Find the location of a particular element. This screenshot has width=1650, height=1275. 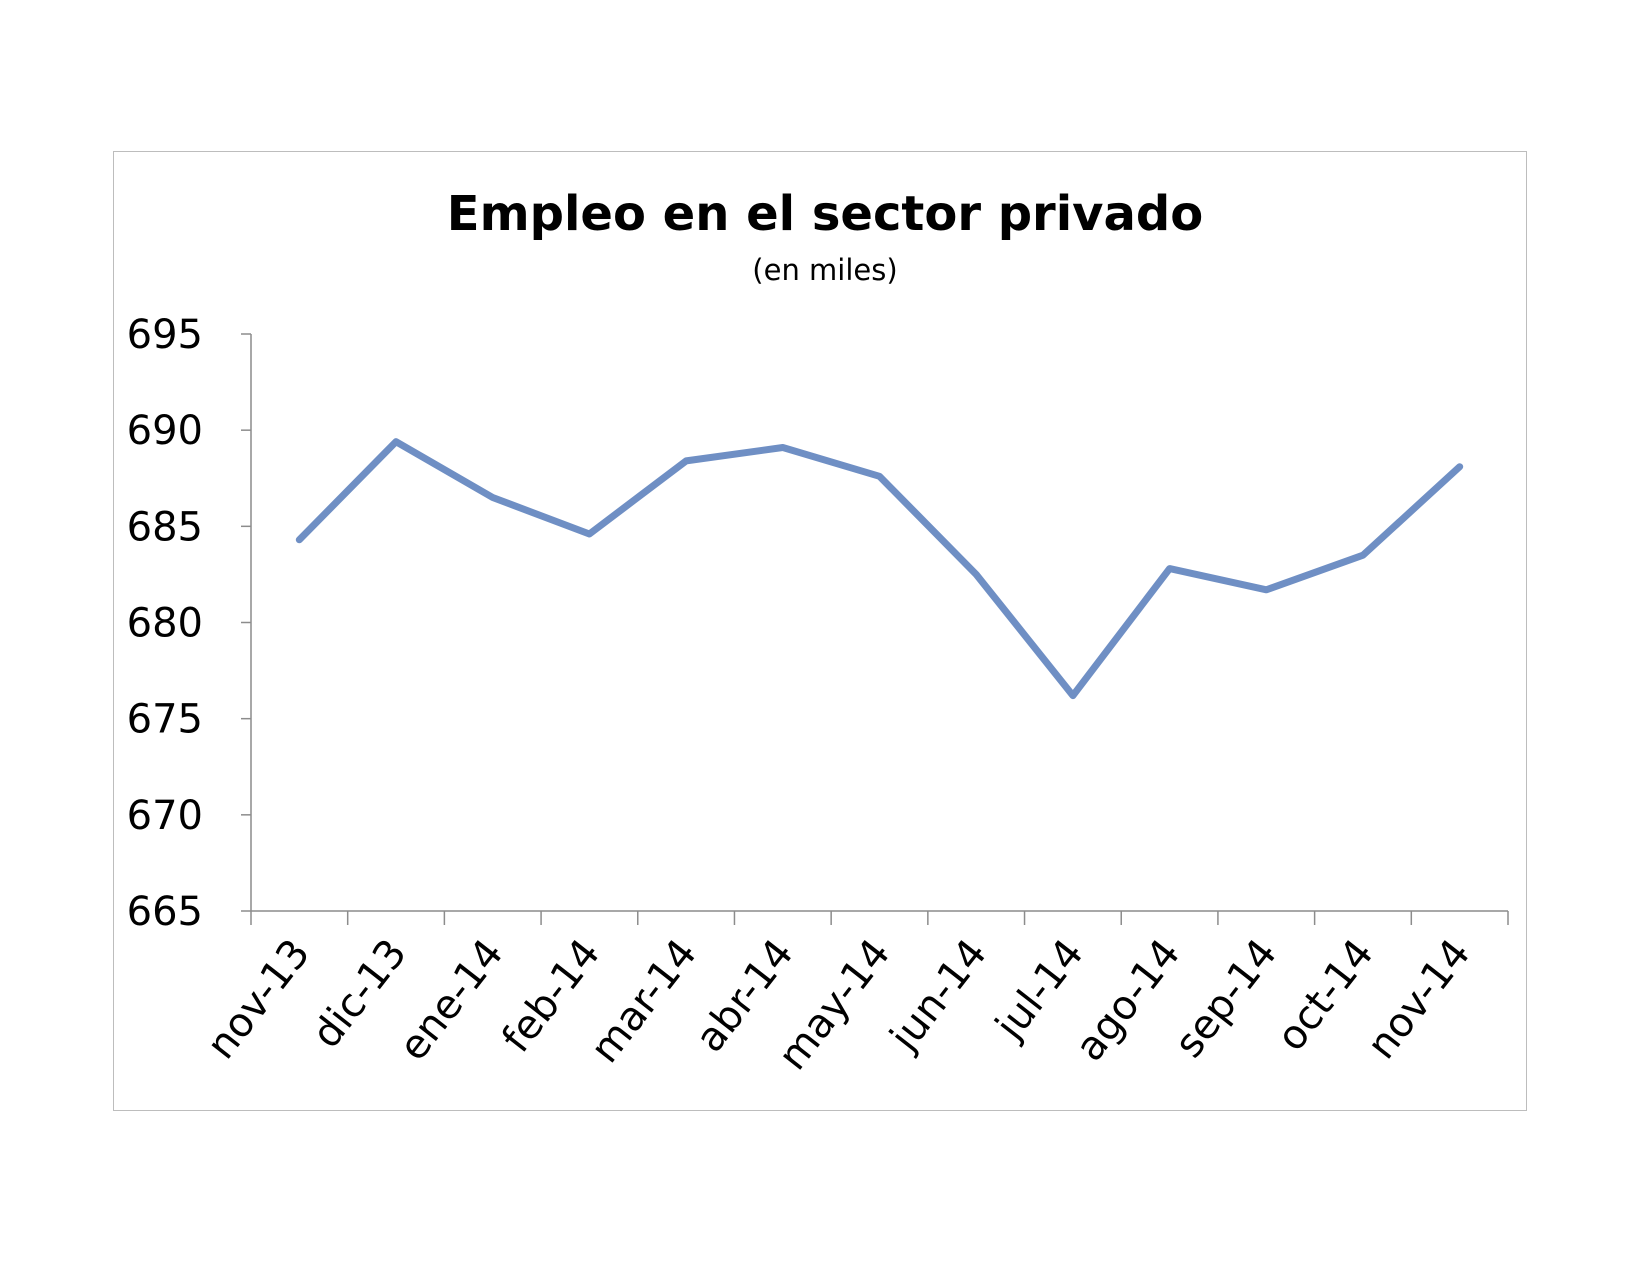

series-group is located at coordinates (879, 569).